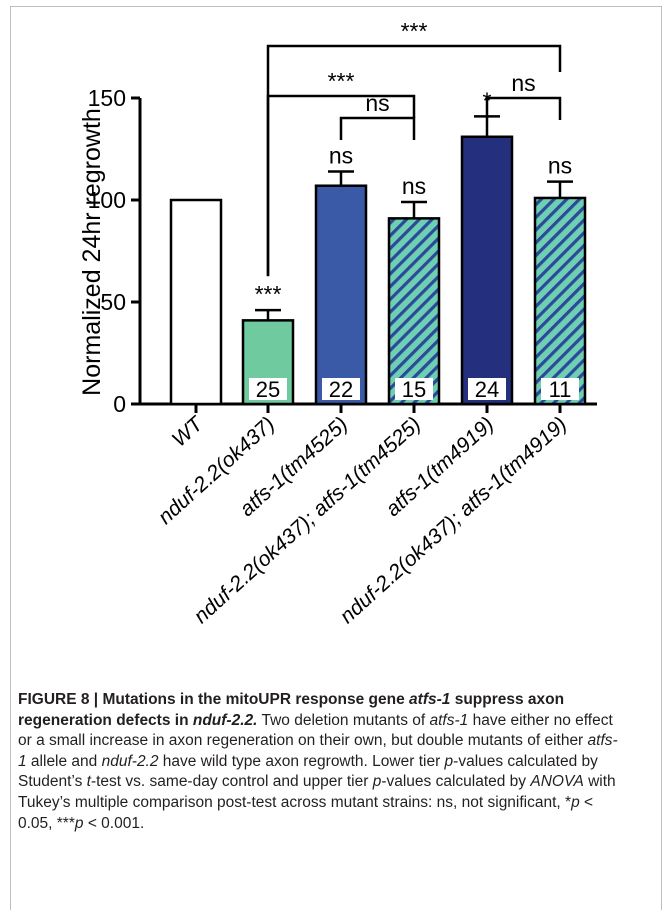 The height and width of the screenshot is (910, 672). I want to click on y-tick-label: 50, so click(113, 302).